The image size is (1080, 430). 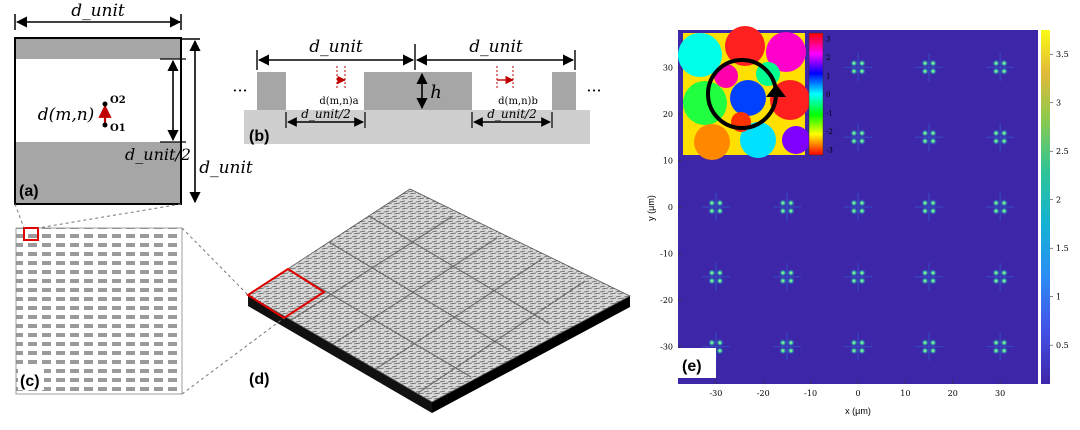 What do you see at coordinates (98, 299) in the screenshot?
I see `panel-c: (c)` at bounding box center [98, 299].